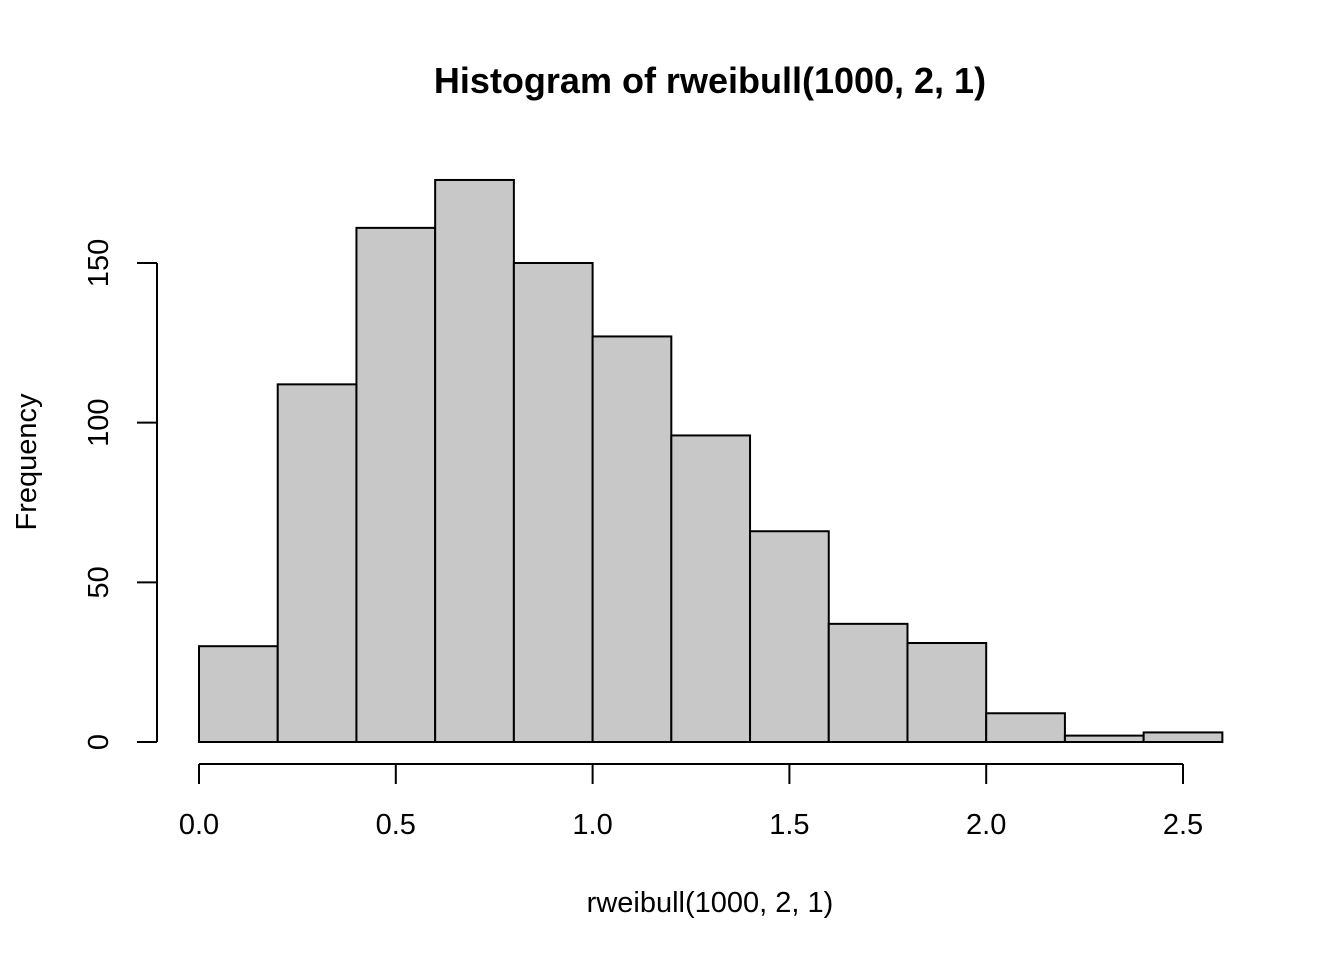 Image resolution: width=1344 pixels, height=960 pixels. Describe the element at coordinates (99, 742) in the screenshot. I see `y-tick-label: 0` at that location.